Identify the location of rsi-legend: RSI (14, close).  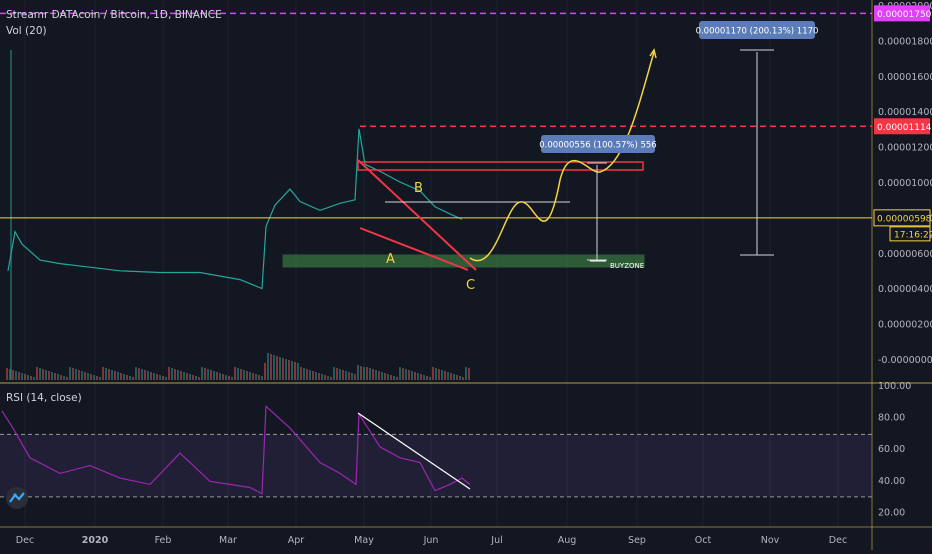
(44, 398).